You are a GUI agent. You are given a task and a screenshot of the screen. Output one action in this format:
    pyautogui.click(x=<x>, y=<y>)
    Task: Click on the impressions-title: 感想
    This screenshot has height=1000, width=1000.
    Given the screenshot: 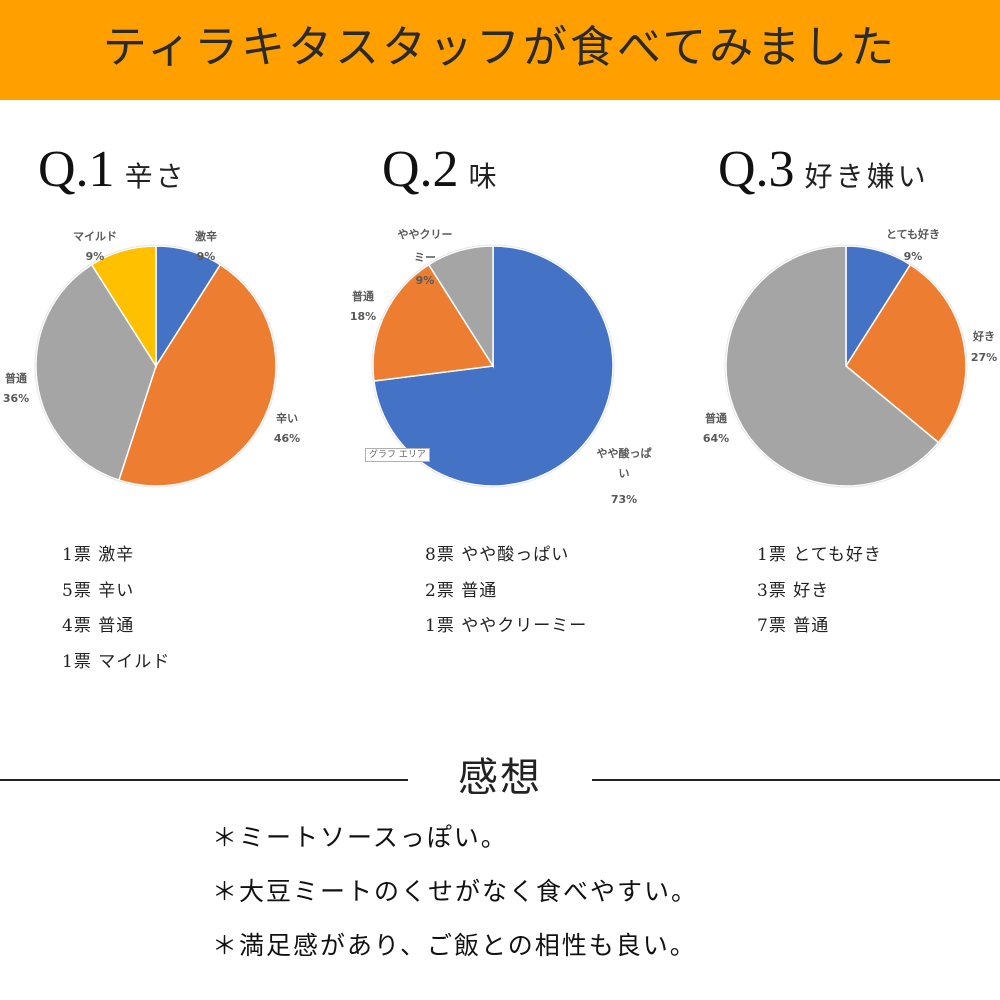 What is the action you would take?
    pyautogui.click(x=500, y=778)
    